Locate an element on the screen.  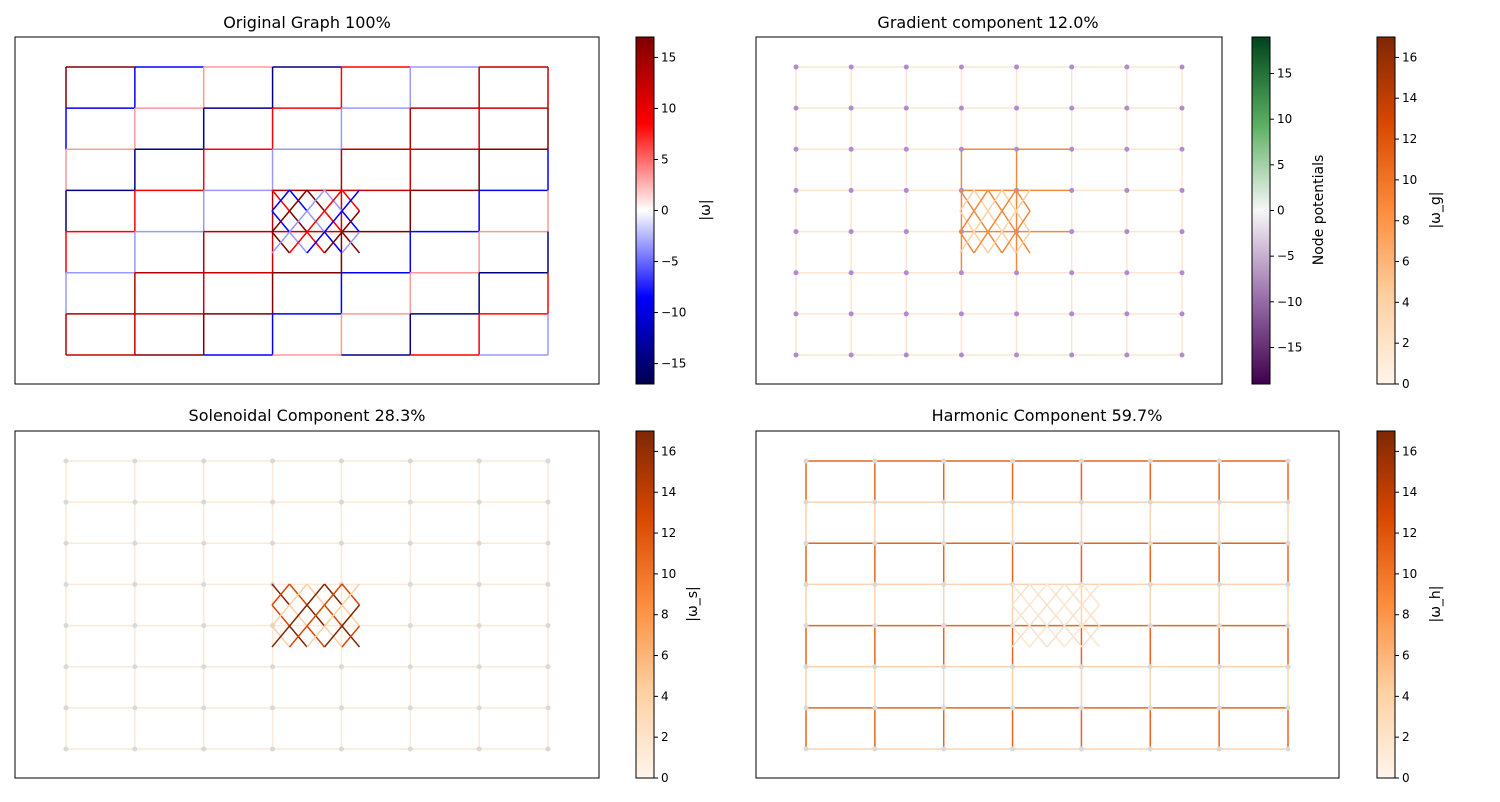
network-solenoidal is located at coordinates (307, 605).